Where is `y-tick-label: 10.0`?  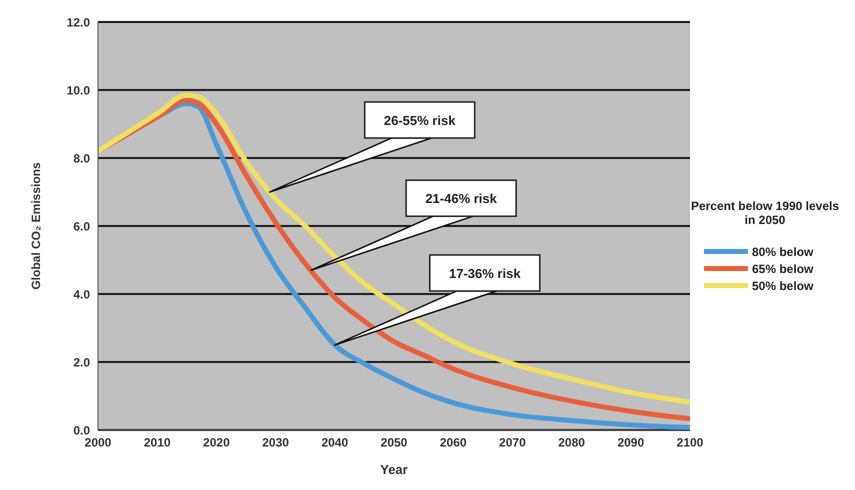 y-tick-label: 10.0 is located at coordinates (78, 90).